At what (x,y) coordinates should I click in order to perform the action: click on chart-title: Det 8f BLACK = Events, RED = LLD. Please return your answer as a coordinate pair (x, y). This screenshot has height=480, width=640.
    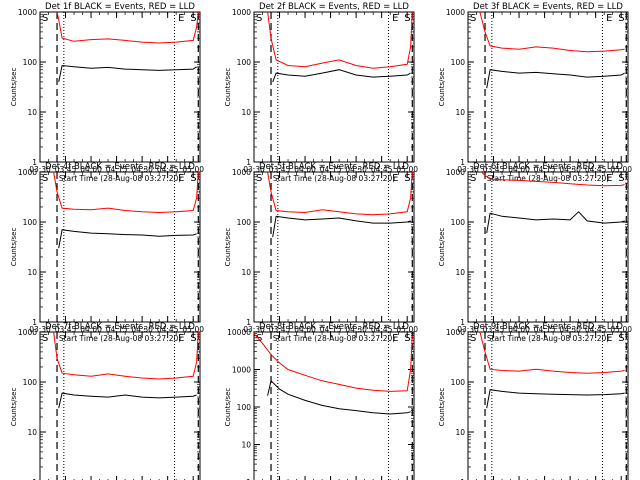
    Looking at the image, I should click on (334, 327).